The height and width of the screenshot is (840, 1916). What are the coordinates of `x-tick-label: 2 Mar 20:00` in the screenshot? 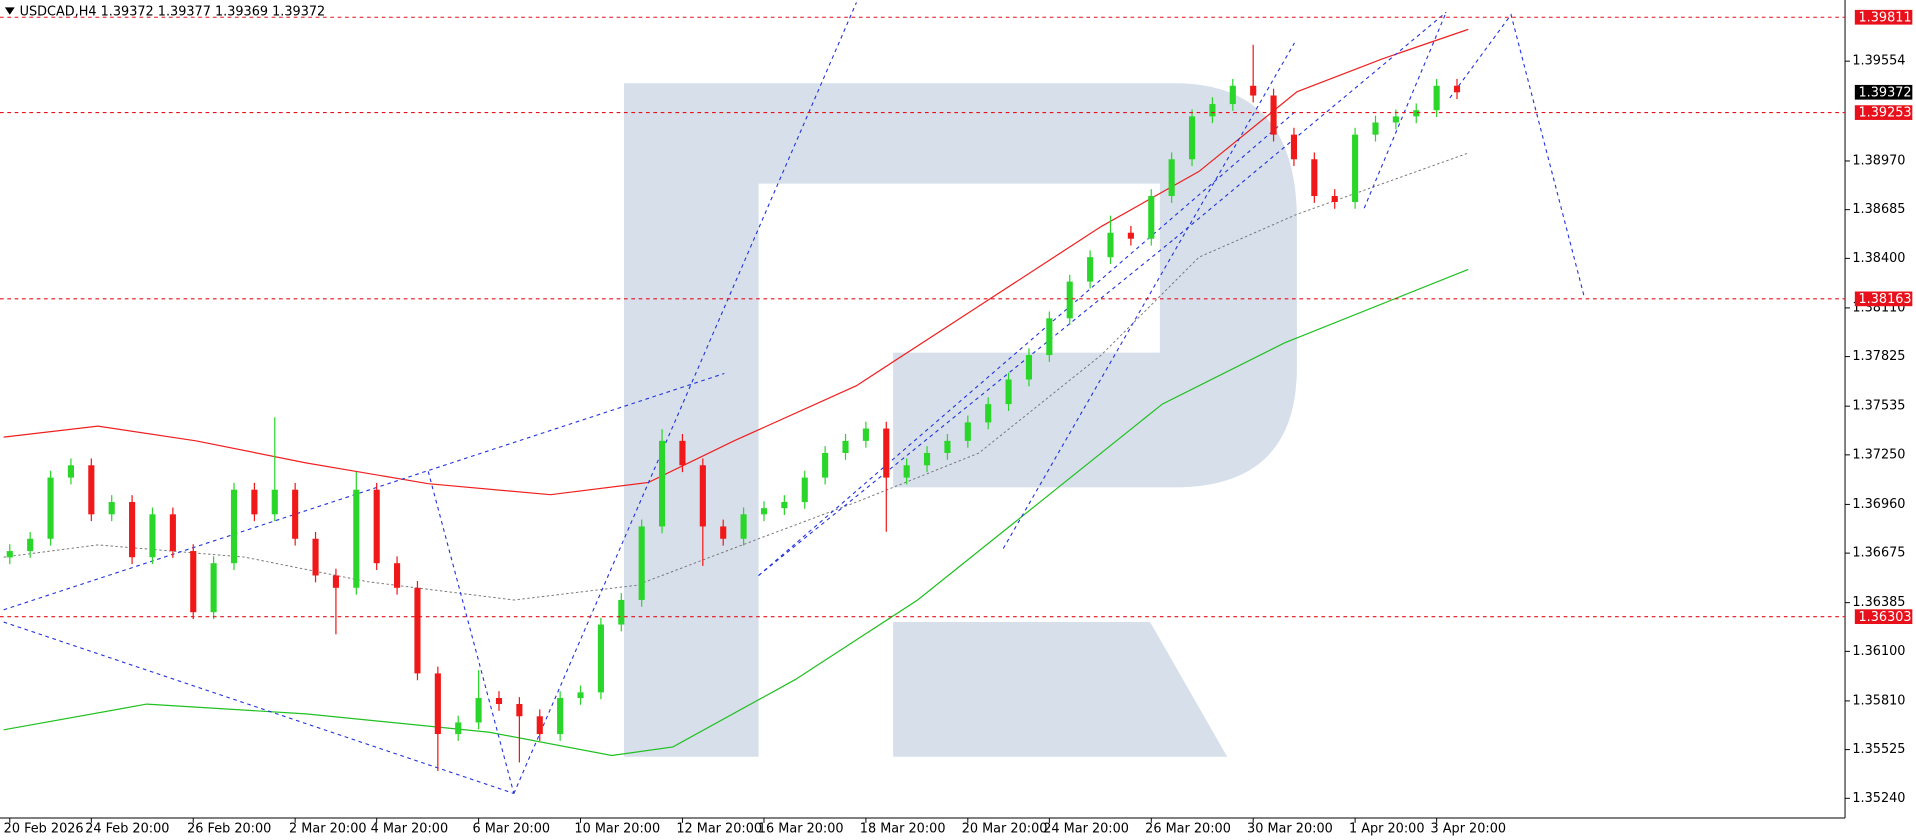 It's located at (328, 828).